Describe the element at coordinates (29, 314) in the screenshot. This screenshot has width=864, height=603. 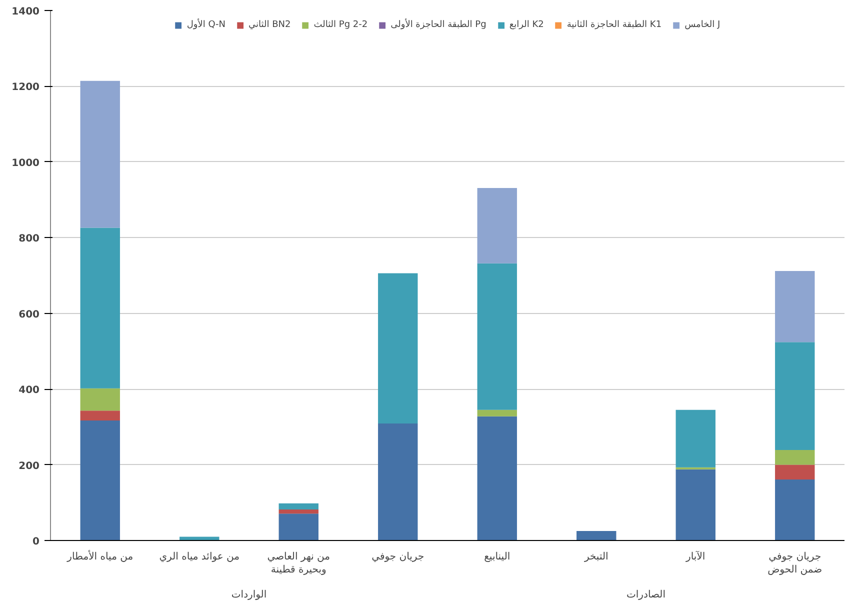
I see `y-tick-label: 600` at that location.